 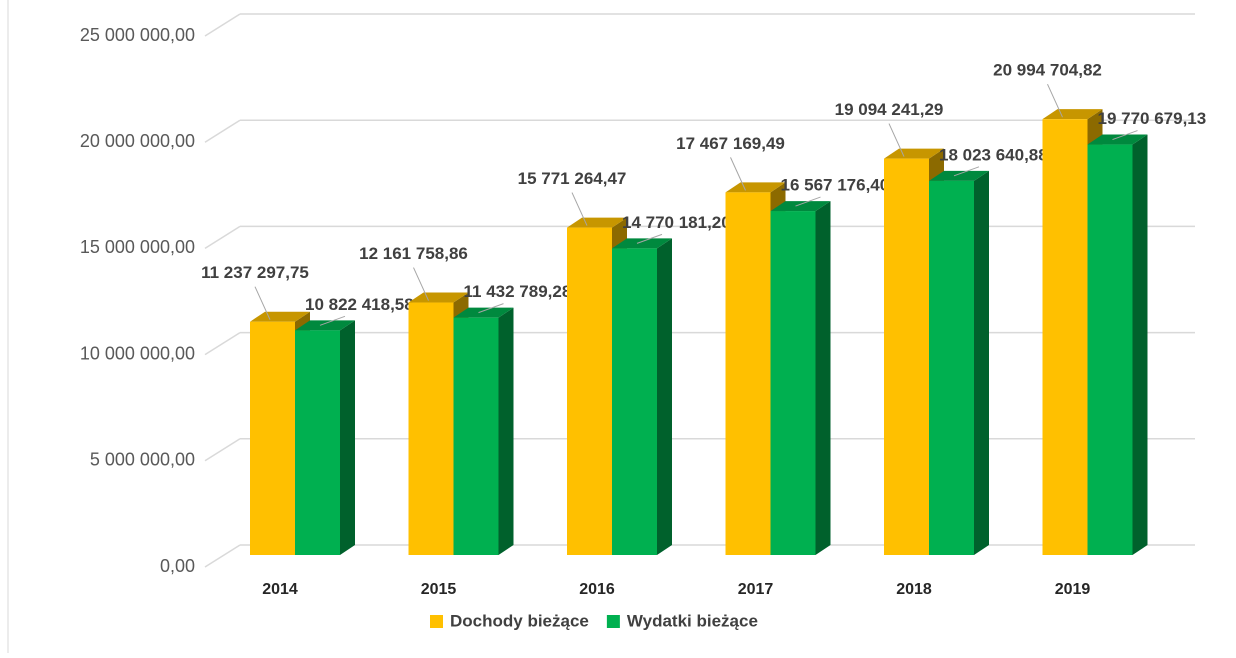 What do you see at coordinates (255, 272) in the screenshot?
I see `value-label: 11 237 297,75` at bounding box center [255, 272].